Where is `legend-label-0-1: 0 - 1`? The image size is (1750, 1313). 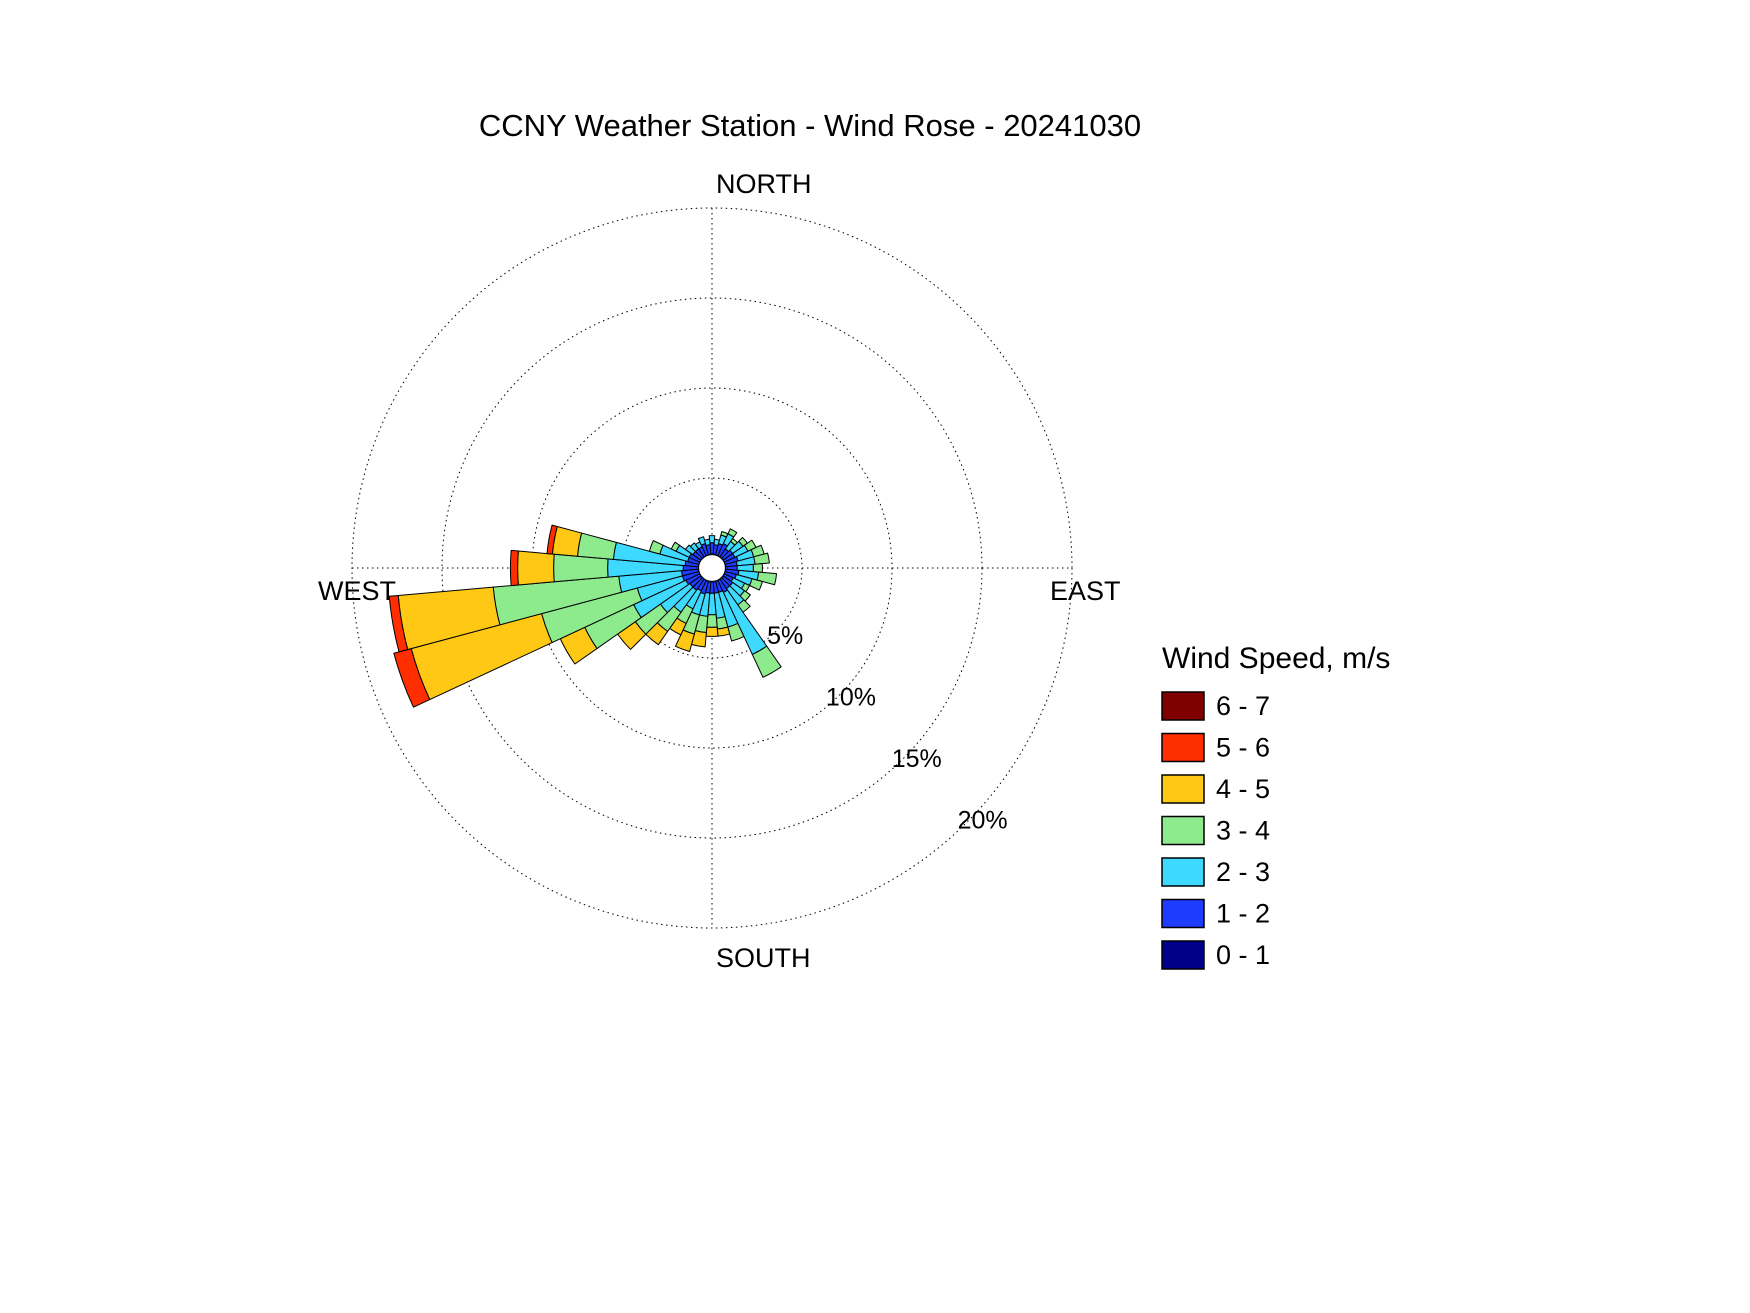
legend-label-0-1: 0 - 1 is located at coordinates (1243, 955).